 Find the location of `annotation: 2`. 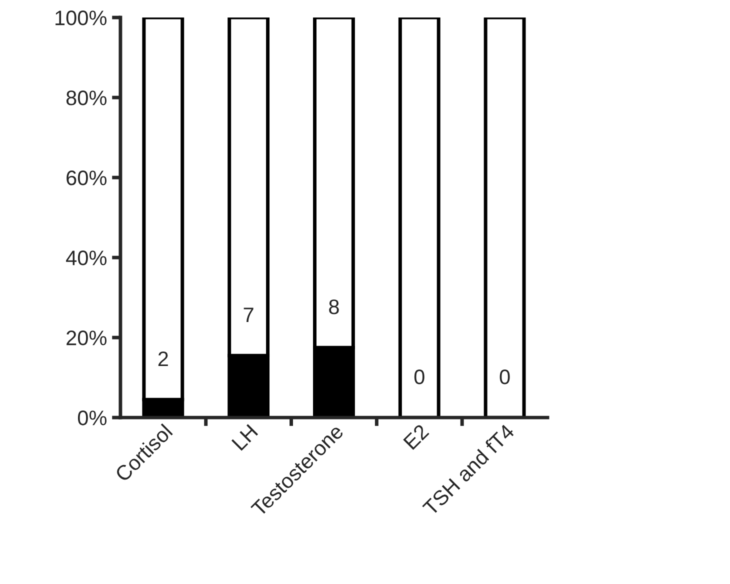

annotation: 2 is located at coordinates (163, 359).